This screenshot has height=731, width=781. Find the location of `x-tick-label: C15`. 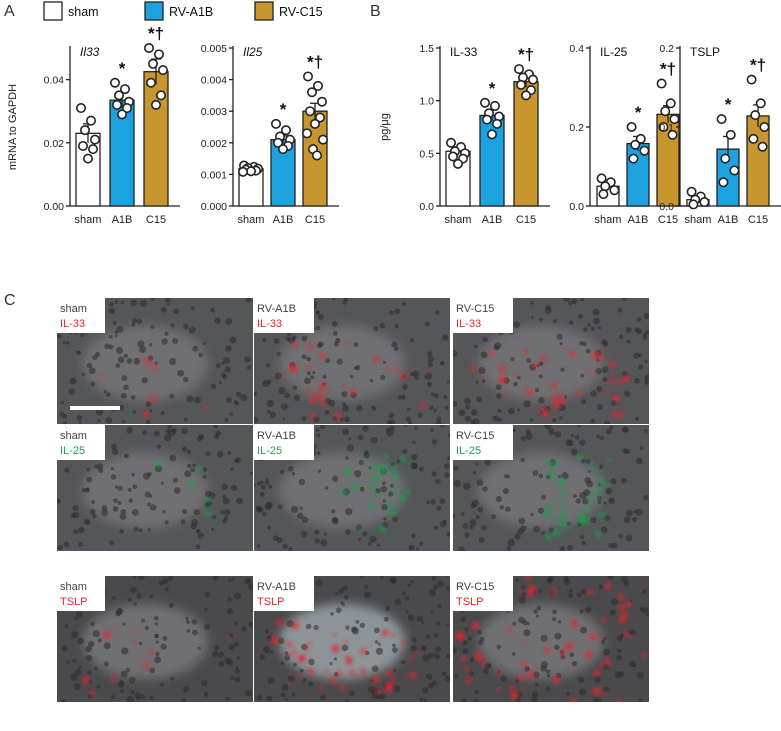

x-tick-label: C15 is located at coordinates (668, 220).